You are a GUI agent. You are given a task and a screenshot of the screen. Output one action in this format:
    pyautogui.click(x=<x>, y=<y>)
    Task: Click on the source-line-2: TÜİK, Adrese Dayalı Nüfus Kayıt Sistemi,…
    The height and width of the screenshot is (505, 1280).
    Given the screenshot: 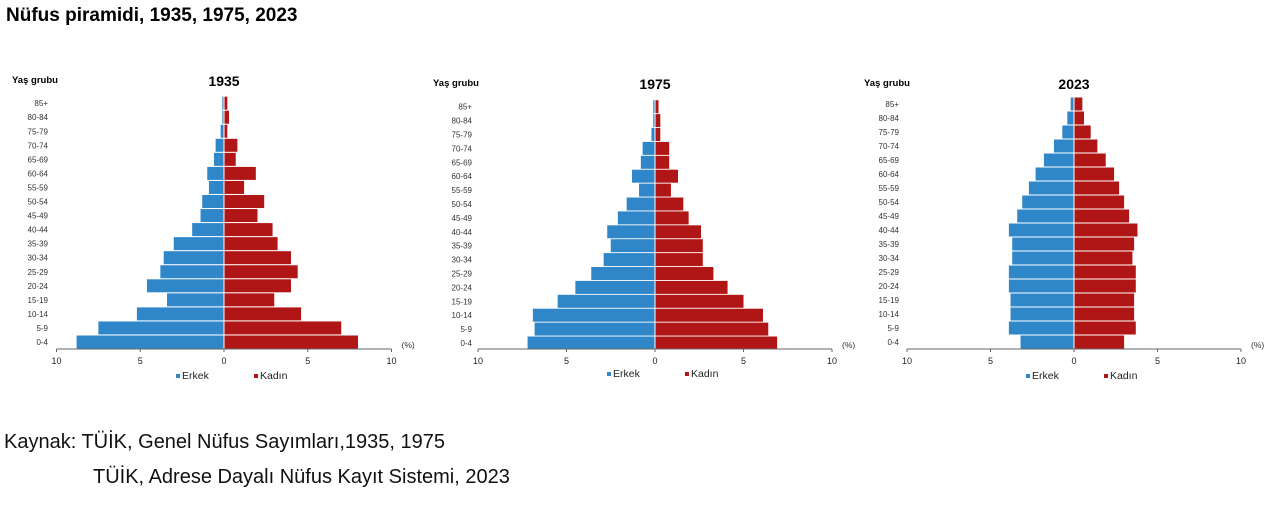 What is the action you would take?
    pyautogui.click(x=301, y=477)
    